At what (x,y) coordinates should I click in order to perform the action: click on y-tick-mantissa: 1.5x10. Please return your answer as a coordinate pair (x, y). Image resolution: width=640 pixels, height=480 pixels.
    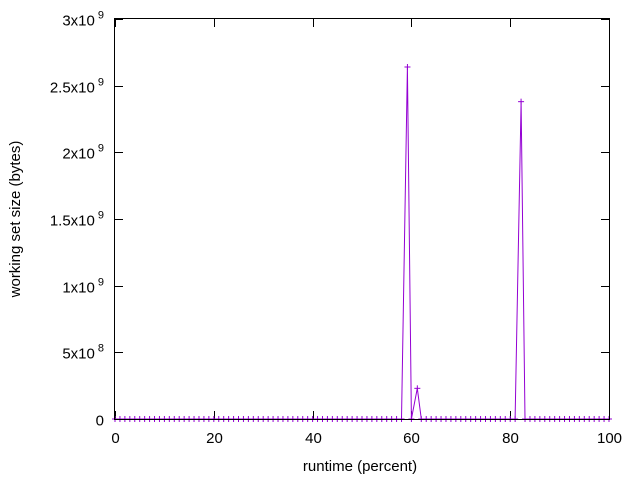
    Looking at the image, I should click on (72, 221).